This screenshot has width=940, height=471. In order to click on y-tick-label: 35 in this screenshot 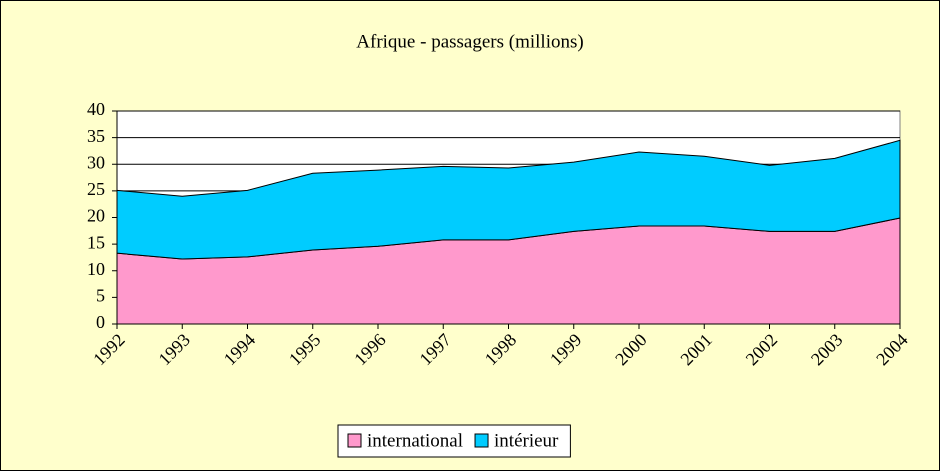, I will do `click(96, 136)`.